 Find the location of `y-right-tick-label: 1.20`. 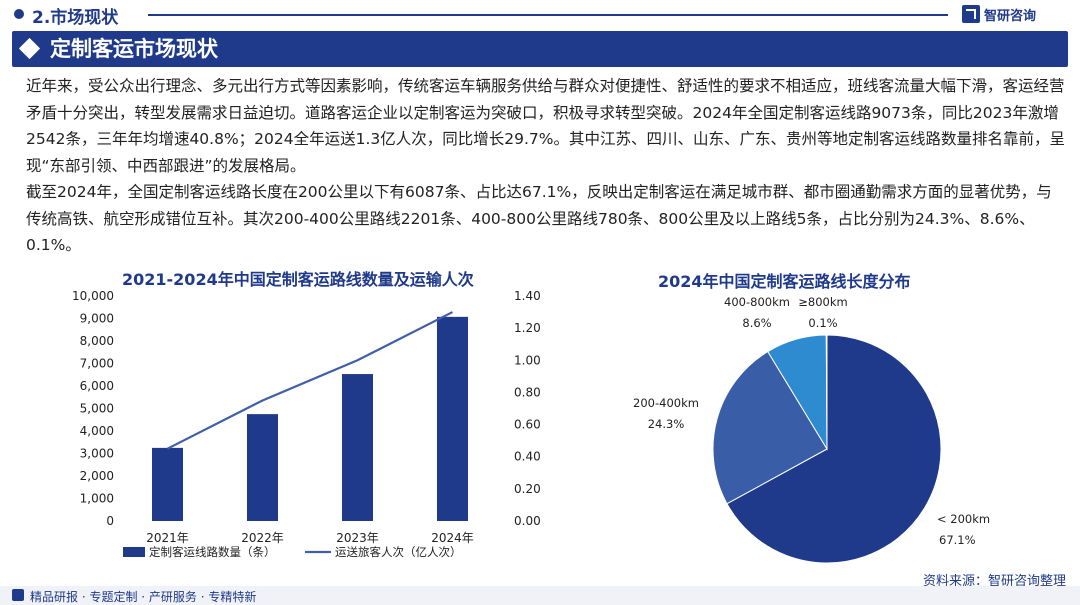

y-right-tick-label: 1.20 is located at coordinates (527, 328).